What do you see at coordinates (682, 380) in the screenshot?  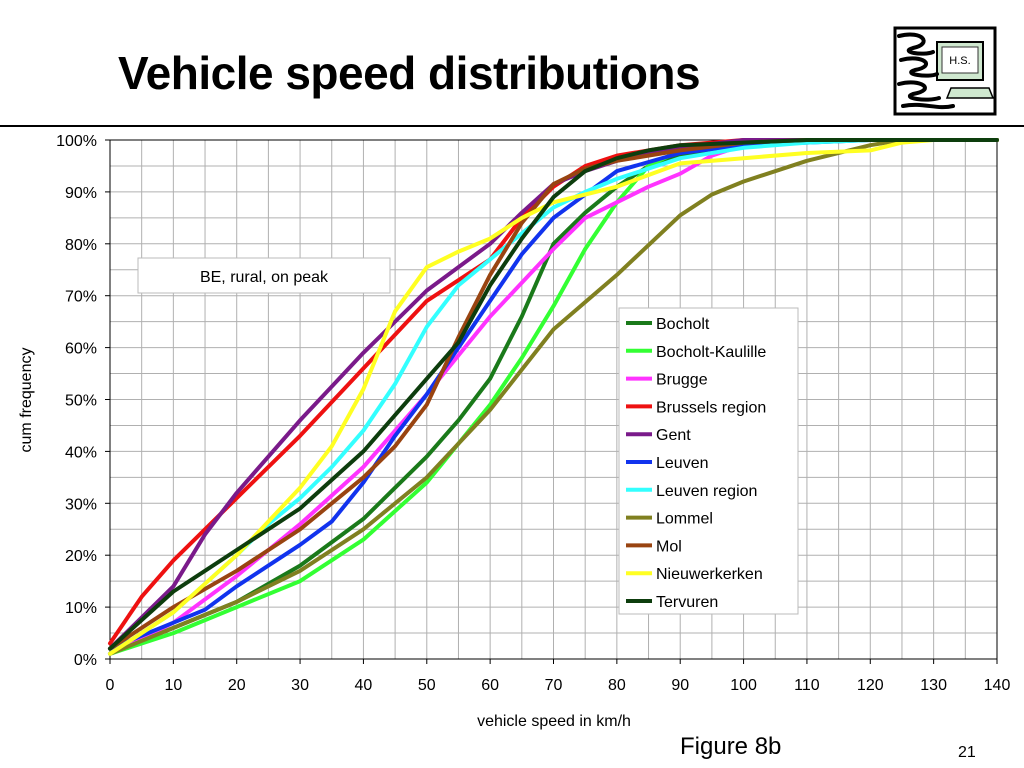 I see `legend-label-brugge: Brugge` at bounding box center [682, 380].